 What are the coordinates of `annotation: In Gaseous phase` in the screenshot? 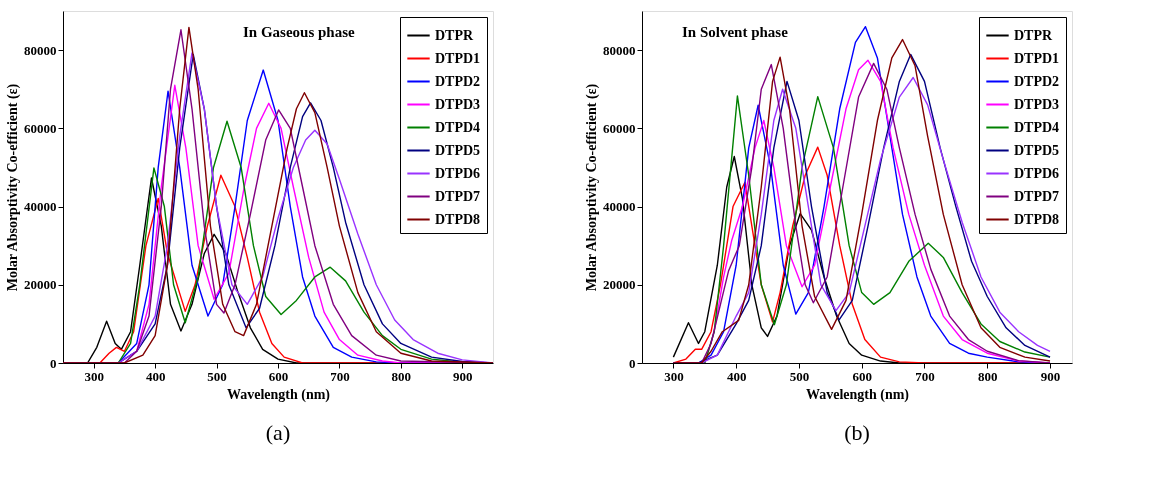 It's located at (299, 32).